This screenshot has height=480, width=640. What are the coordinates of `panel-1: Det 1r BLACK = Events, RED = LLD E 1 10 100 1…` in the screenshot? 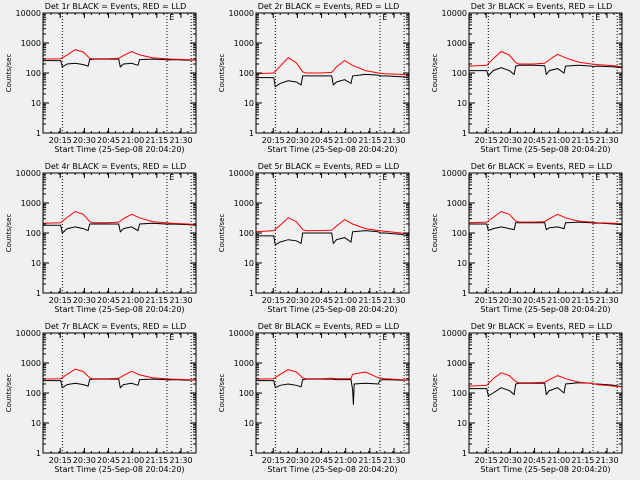 It's located at (101, 78).